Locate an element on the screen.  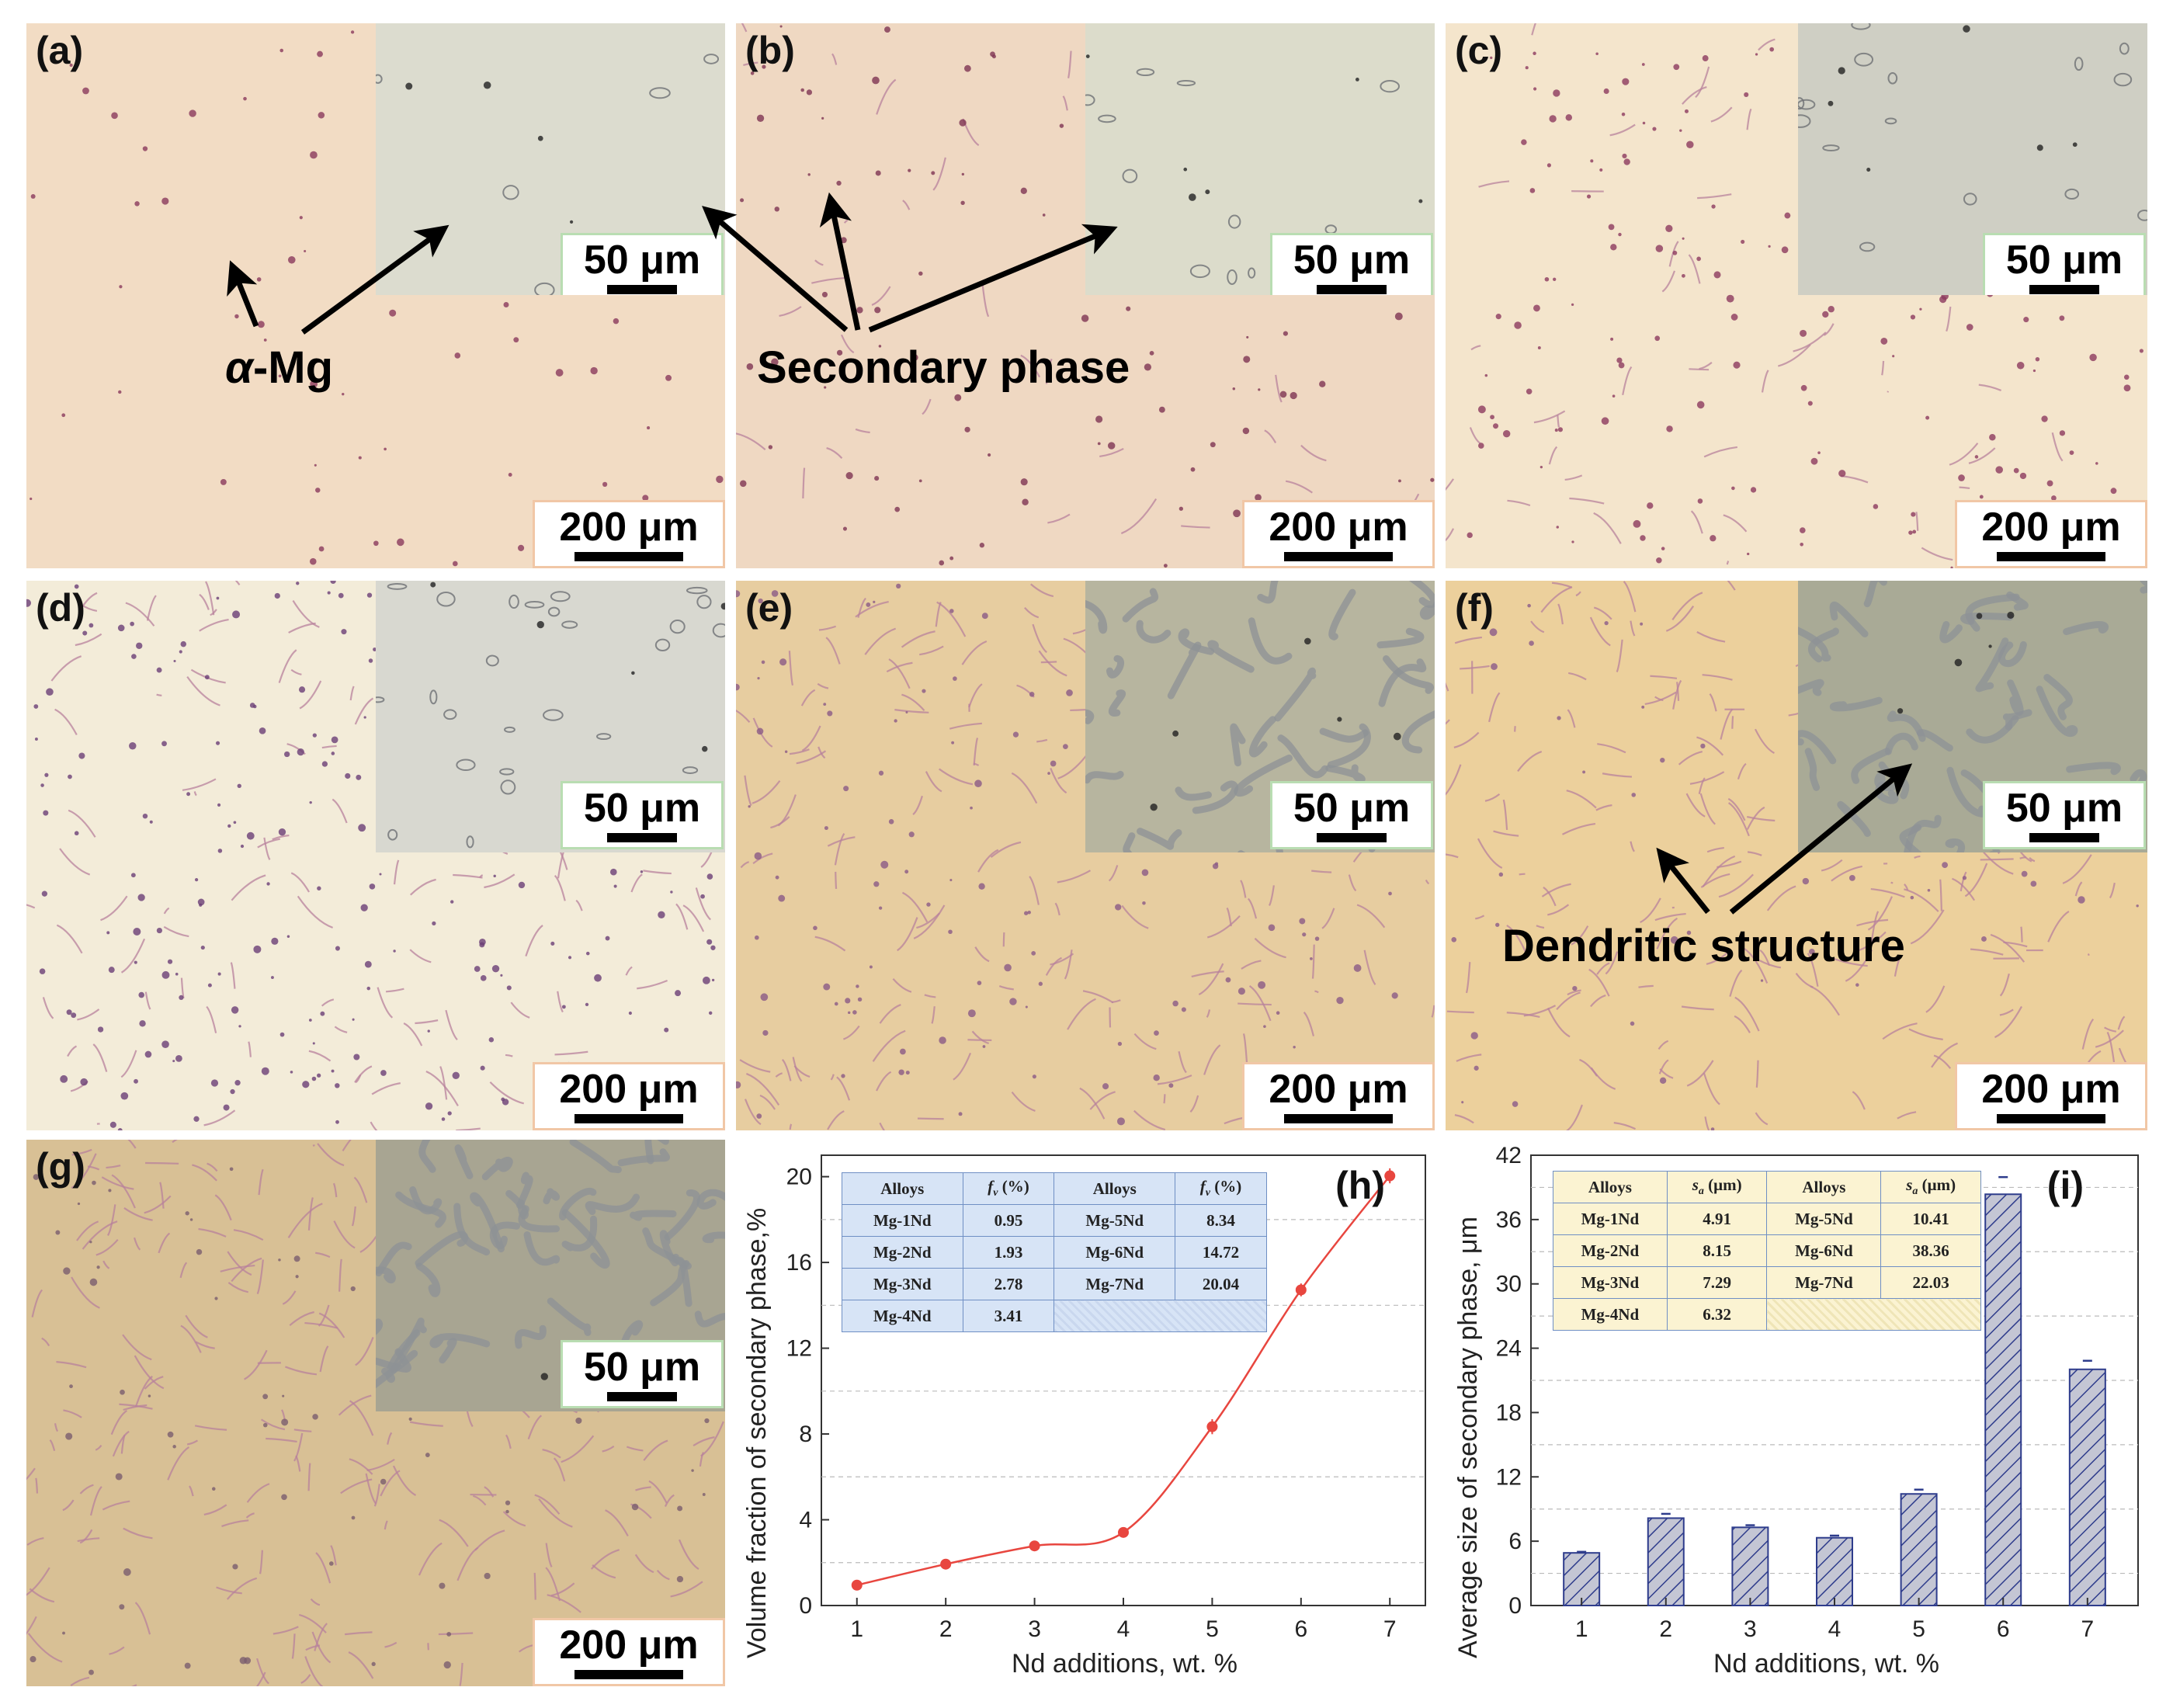
bar is located at coordinates (2087, 1487).